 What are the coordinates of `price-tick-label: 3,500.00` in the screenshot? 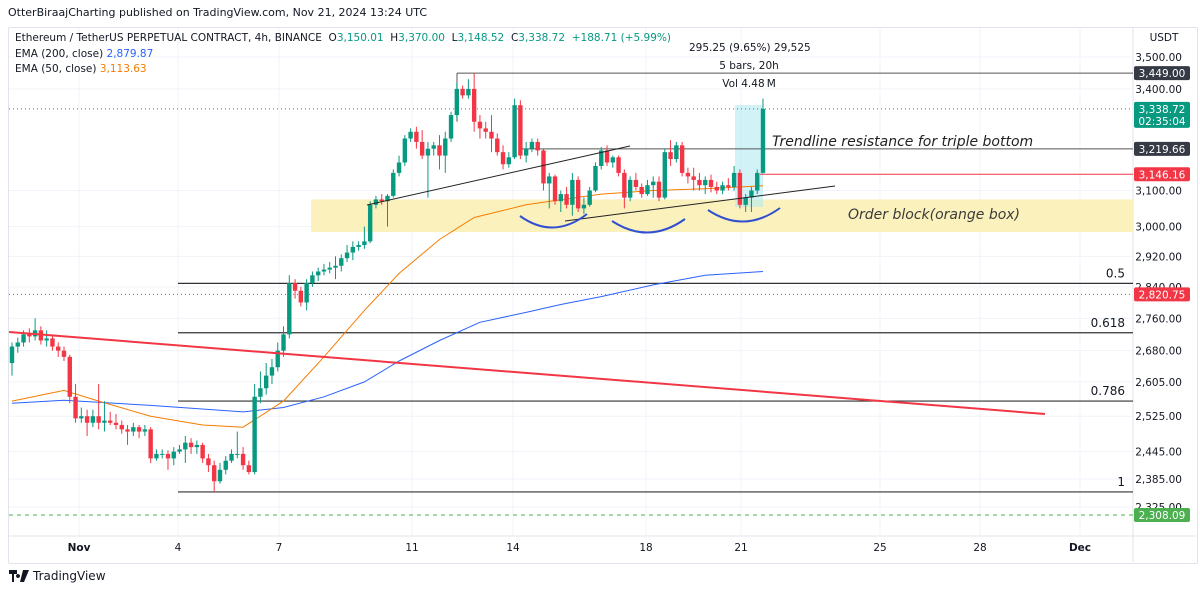 It's located at (1158, 58).